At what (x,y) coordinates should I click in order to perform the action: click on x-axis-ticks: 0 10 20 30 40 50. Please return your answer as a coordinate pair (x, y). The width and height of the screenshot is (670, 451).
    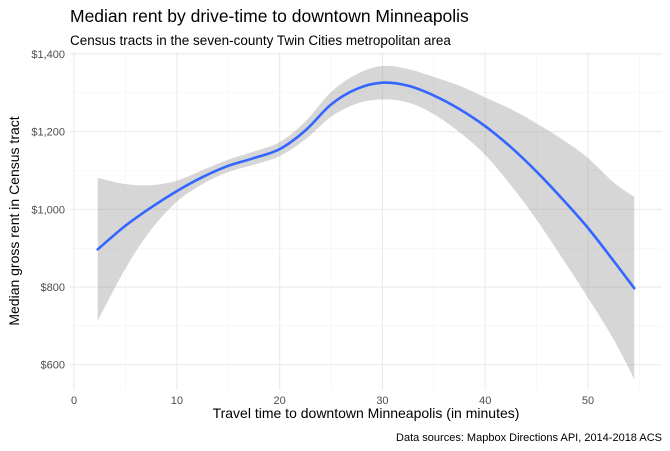
    Looking at the image, I should click on (332, 401).